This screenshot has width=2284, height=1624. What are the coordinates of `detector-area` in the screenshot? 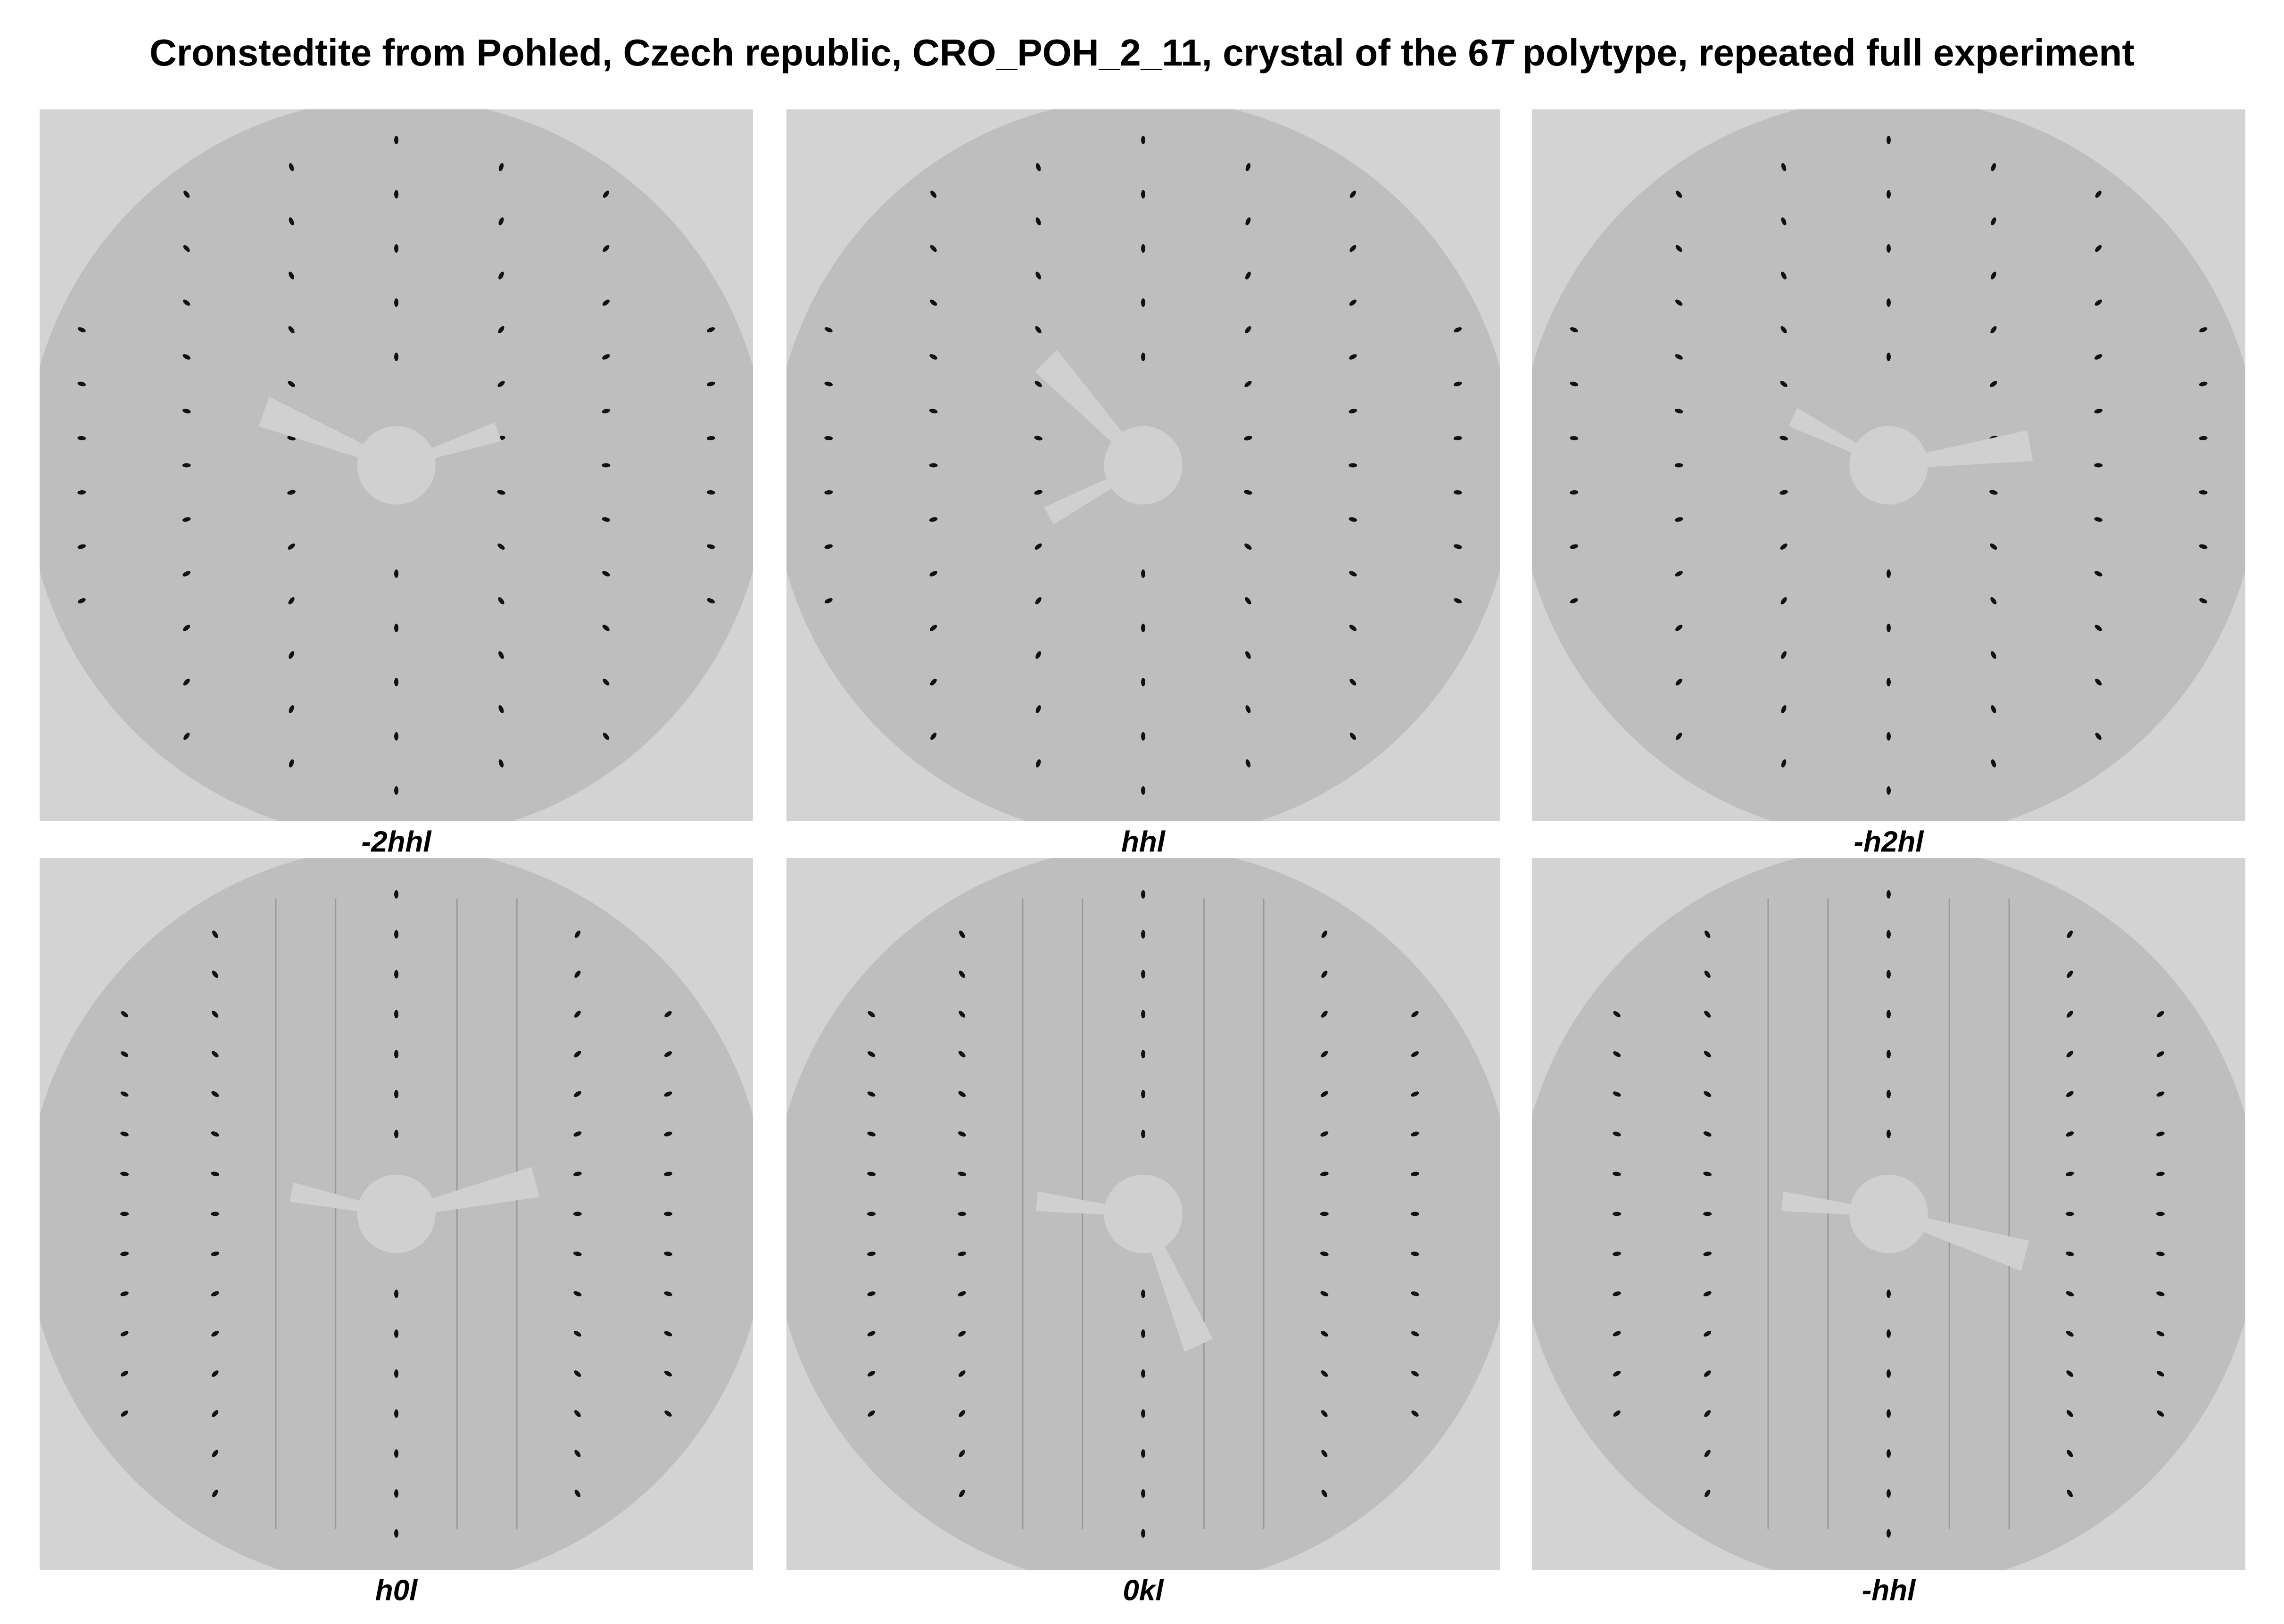 It's located at (1143, 465).